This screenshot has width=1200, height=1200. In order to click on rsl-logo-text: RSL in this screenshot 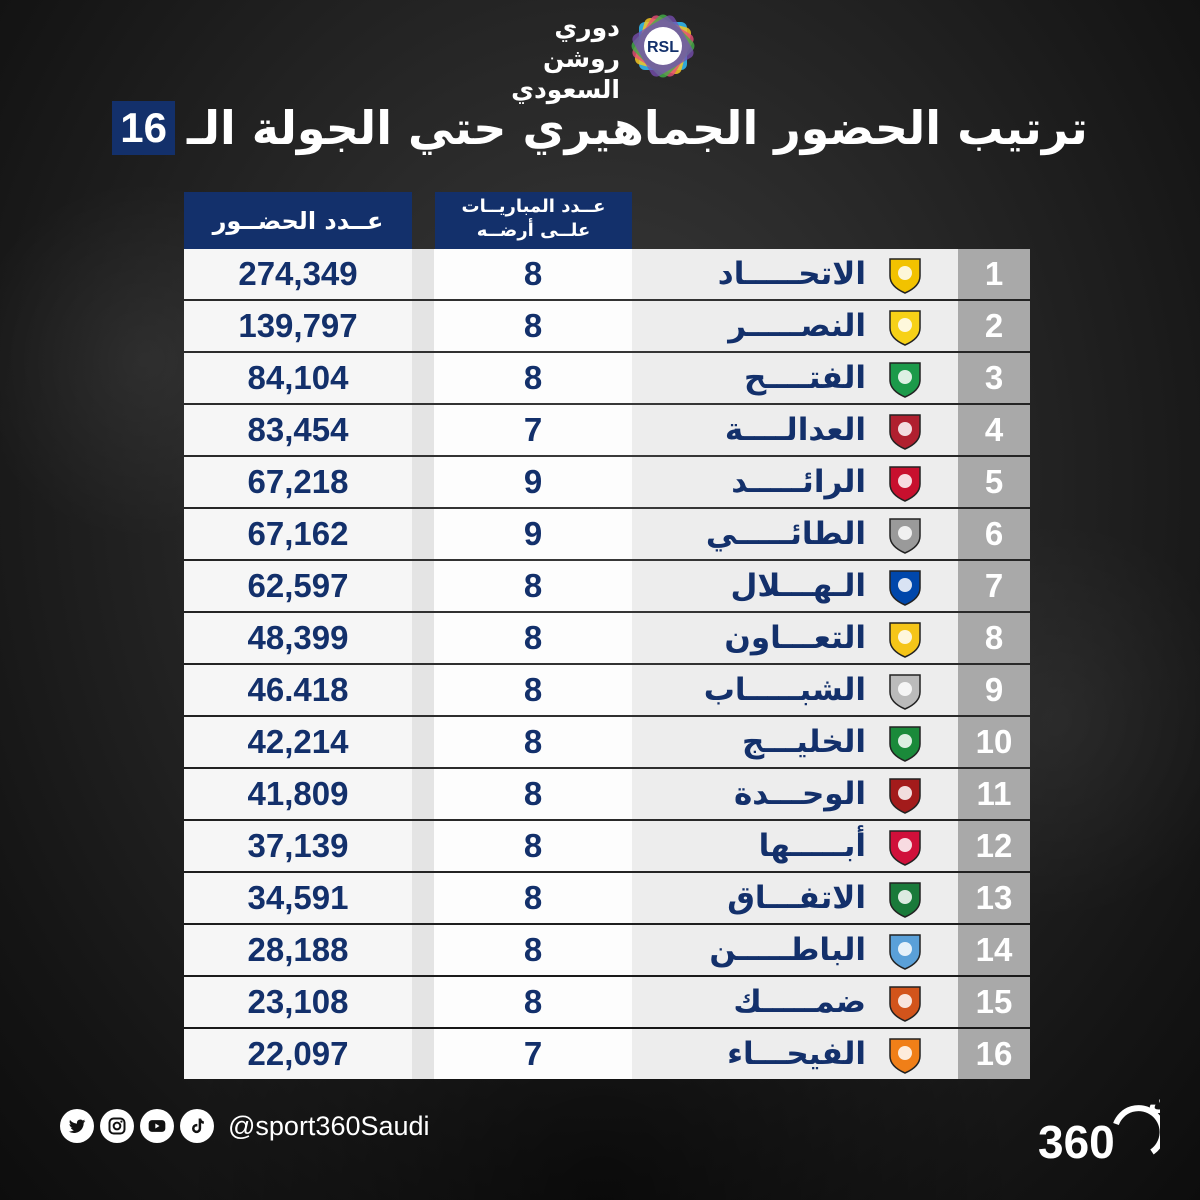, I will do `click(663, 47)`.